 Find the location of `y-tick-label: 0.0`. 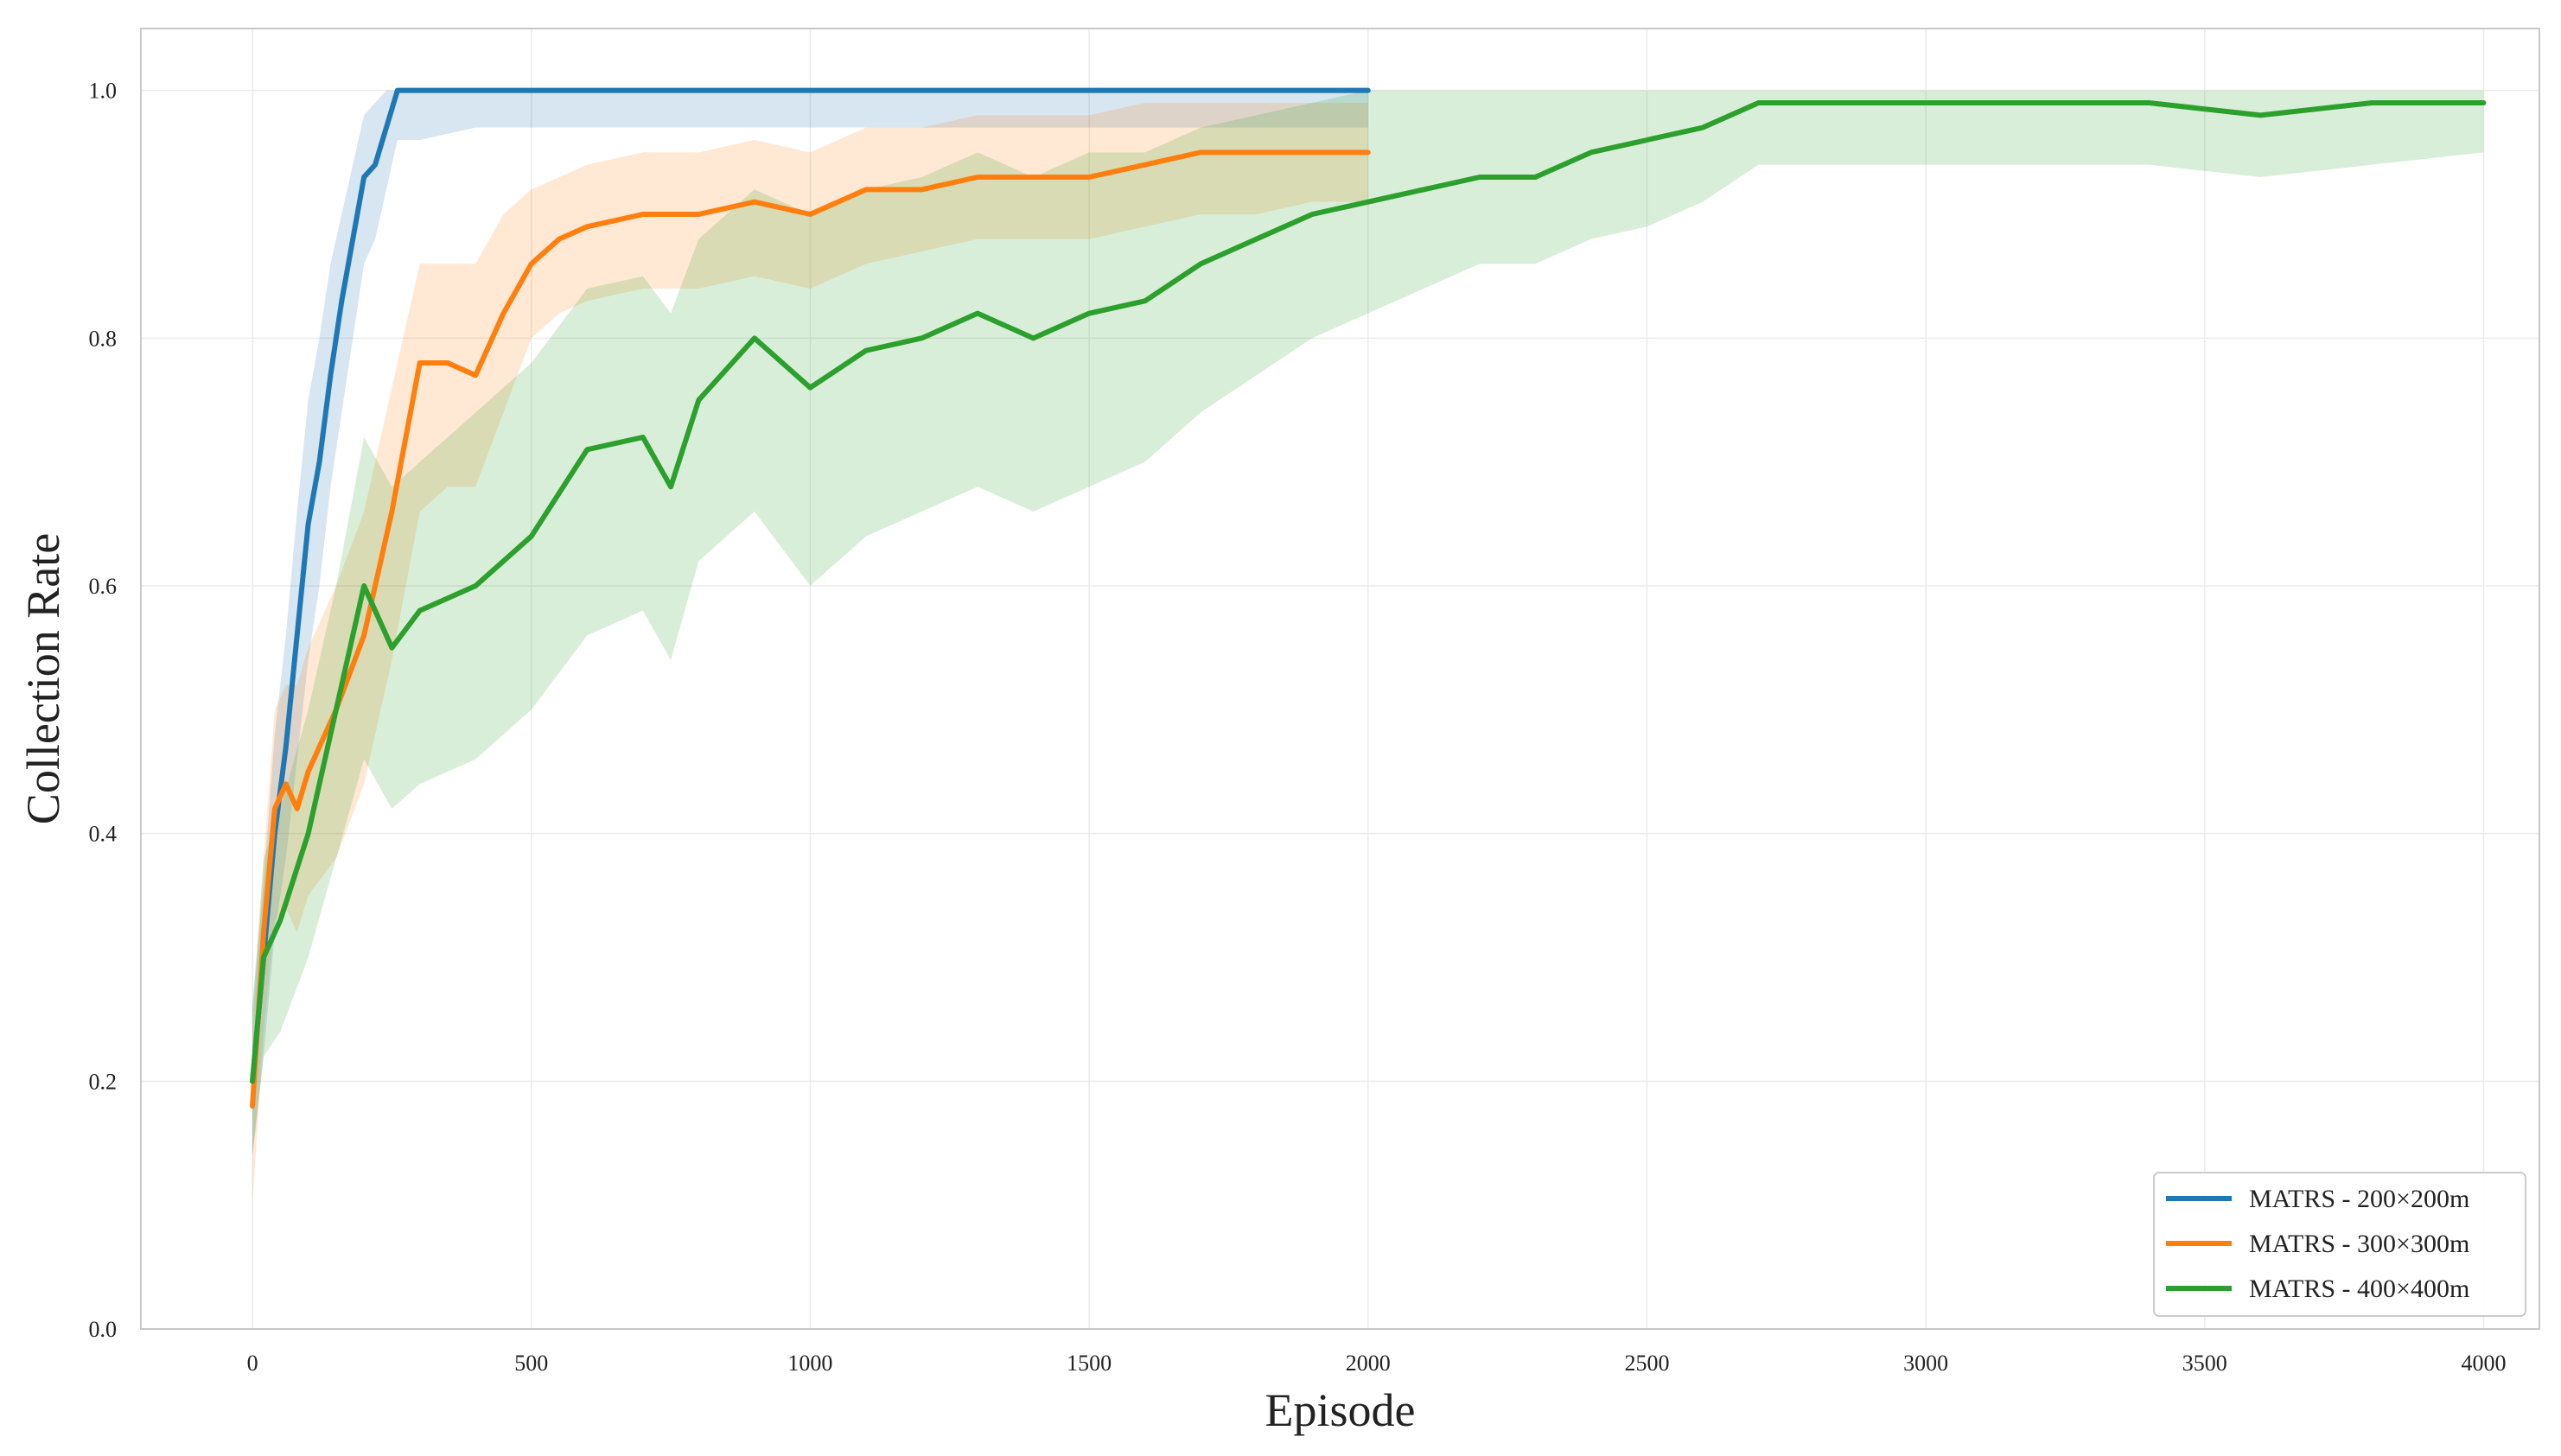

y-tick-label: 0.0 is located at coordinates (103, 1329).